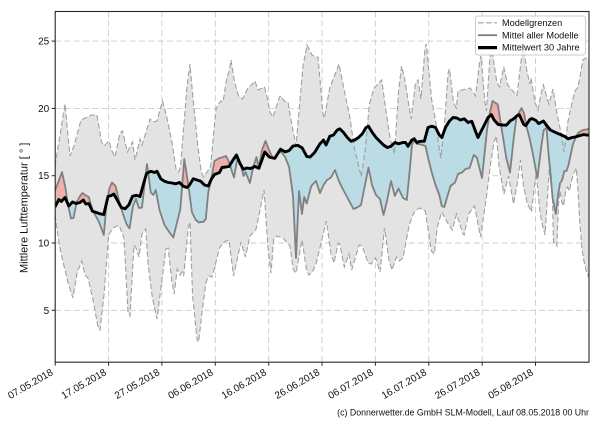  What do you see at coordinates (47, 311) in the screenshot?
I see `svg-text: 5` at bounding box center [47, 311].